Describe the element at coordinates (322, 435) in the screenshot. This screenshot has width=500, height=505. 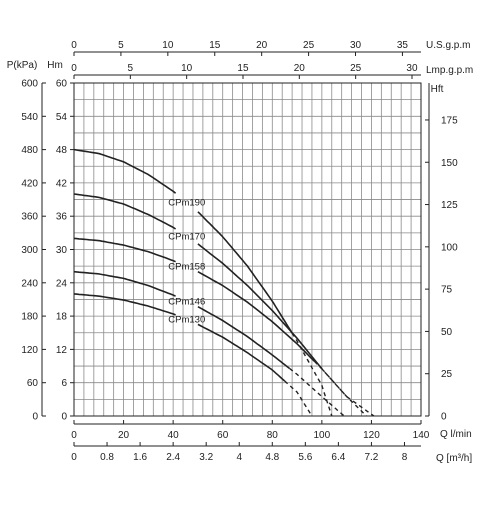
I see `x-main-tick-label: 100` at that location.